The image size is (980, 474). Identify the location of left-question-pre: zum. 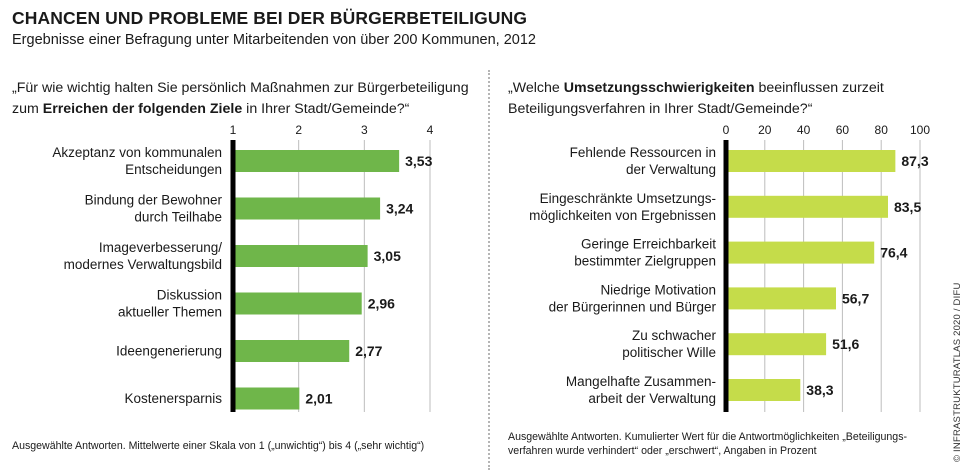
(27, 109).